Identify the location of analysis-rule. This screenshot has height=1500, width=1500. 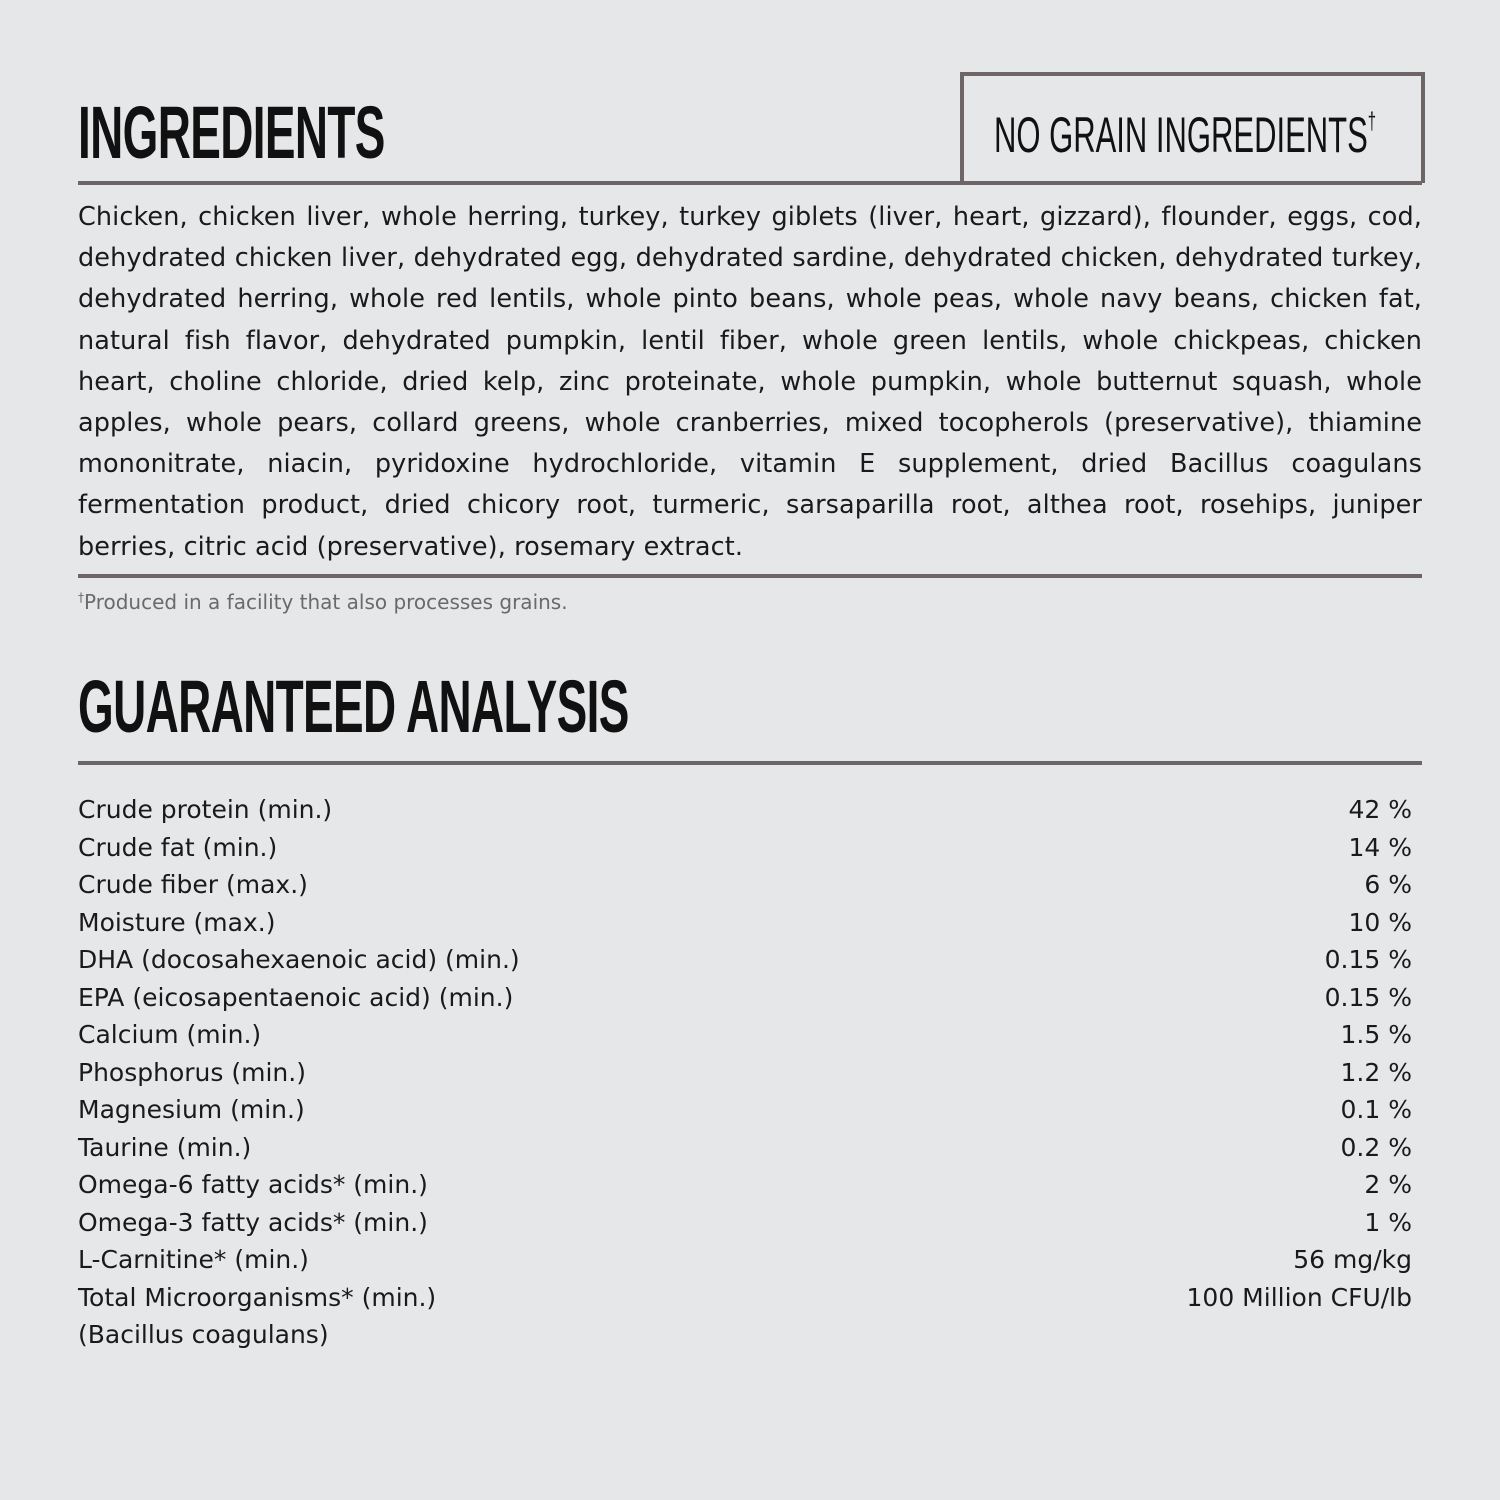
(750, 763).